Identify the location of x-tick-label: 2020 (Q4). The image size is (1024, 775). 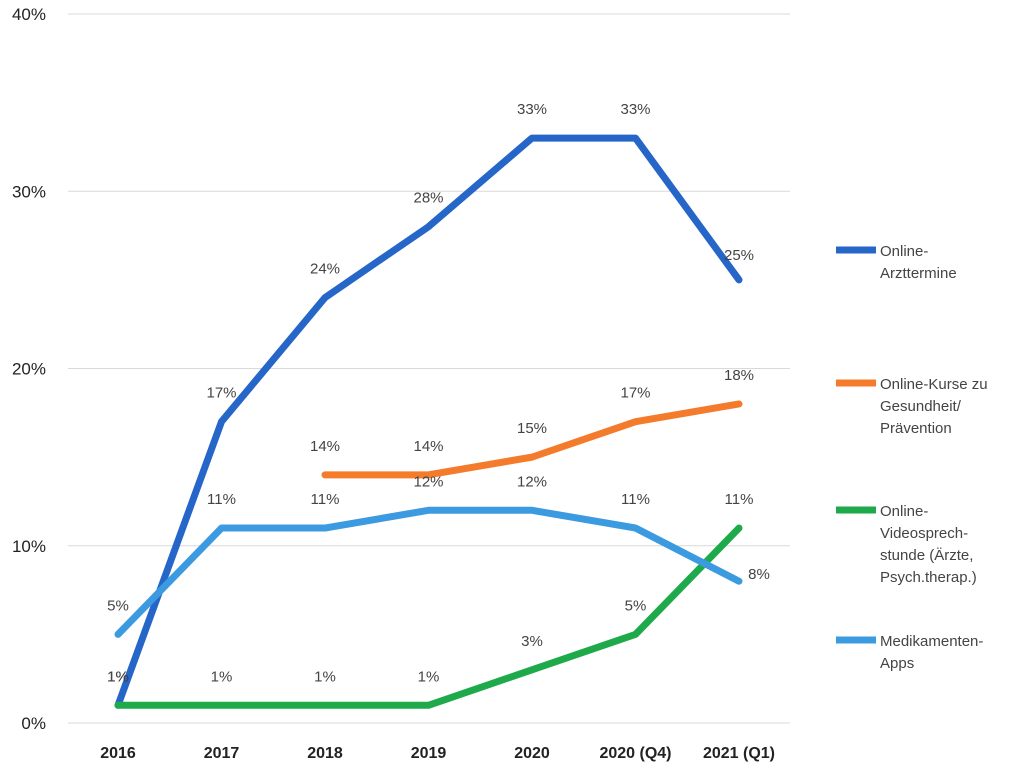
(635, 753).